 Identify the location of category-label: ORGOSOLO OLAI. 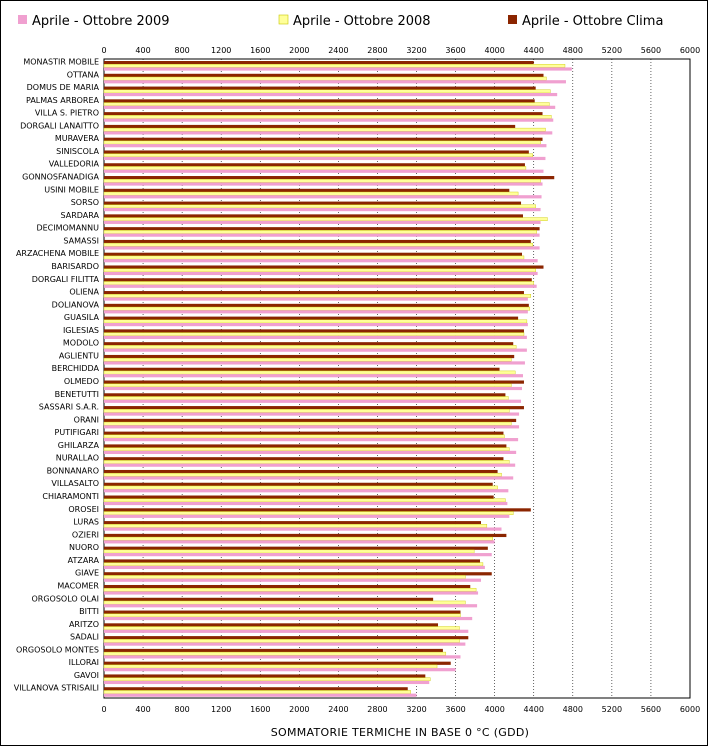
(65, 598).